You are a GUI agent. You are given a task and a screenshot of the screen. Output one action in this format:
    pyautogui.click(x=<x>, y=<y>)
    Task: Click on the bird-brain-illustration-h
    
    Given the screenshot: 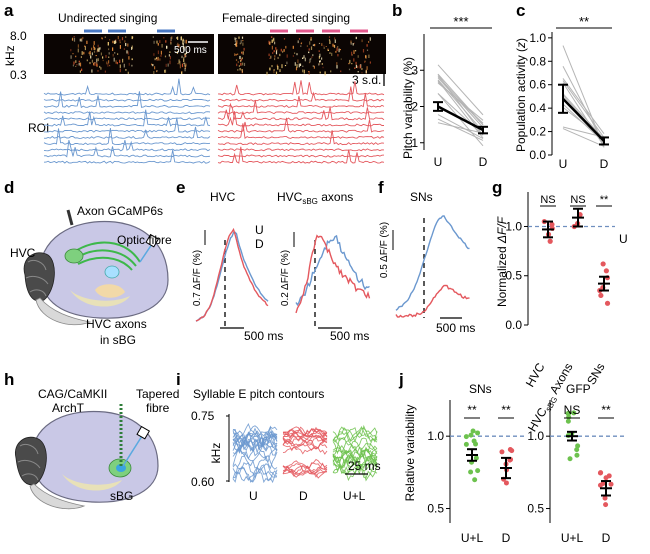 What is the action you would take?
    pyautogui.click(x=86, y=456)
    